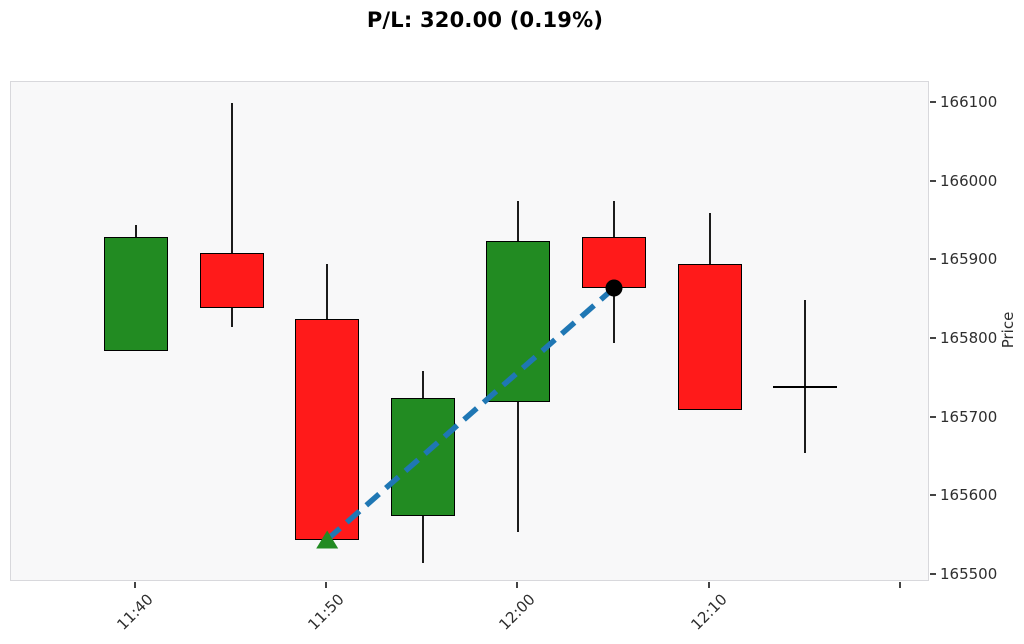 The width and height of the screenshot is (1024, 644). Describe the element at coordinates (422, 457) in the screenshot. I see `candle-body-11:55` at that location.